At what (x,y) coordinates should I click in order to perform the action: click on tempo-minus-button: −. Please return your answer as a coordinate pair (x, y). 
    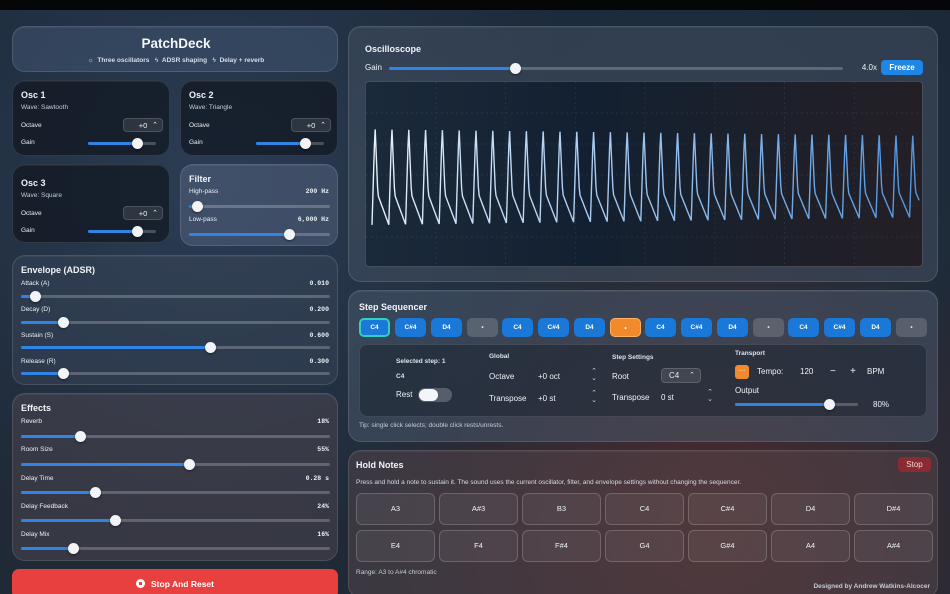
    Looking at the image, I should click on (833, 371).